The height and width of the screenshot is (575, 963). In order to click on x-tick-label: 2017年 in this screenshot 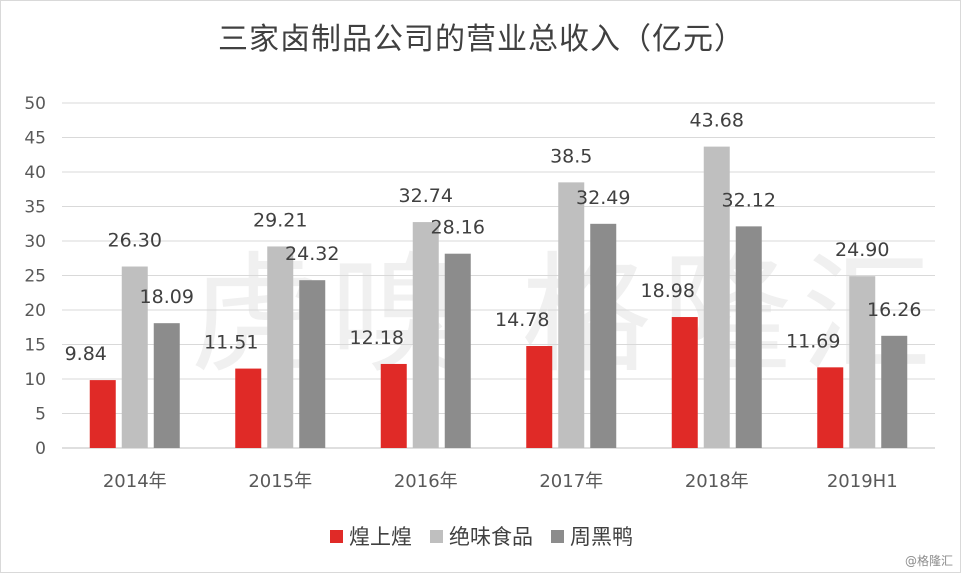, I will do `click(571, 481)`.